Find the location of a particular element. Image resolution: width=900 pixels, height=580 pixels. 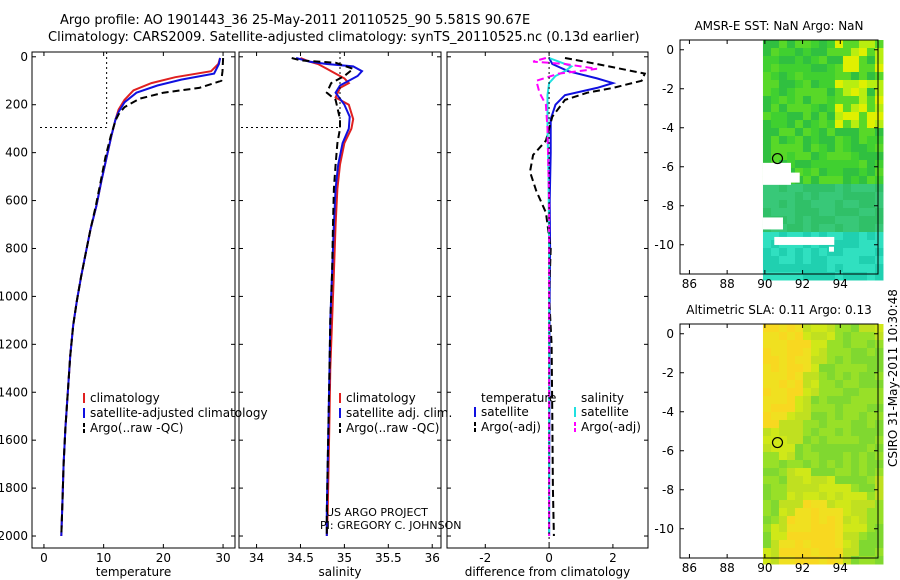

series-satellite-adjusted-climatology is located at coordinates (141, 297).